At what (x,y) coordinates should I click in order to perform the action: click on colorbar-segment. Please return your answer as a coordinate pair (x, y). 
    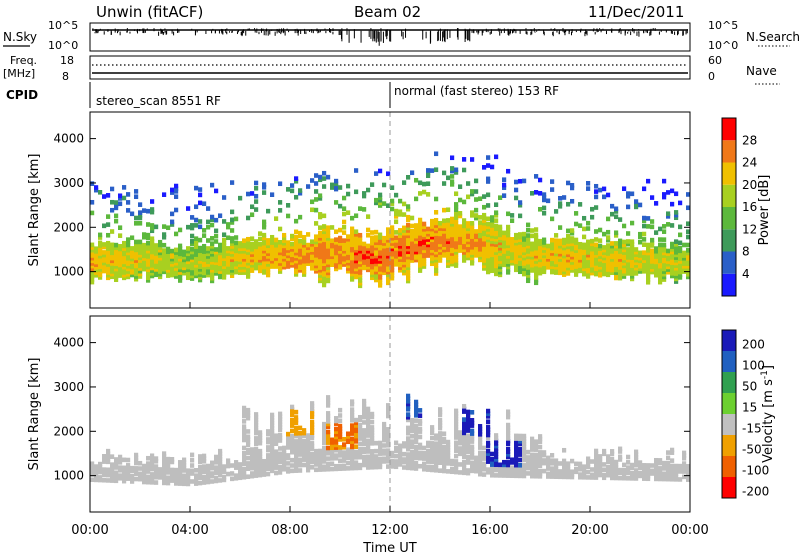
    Looking at the image, I should click on (729, 129).